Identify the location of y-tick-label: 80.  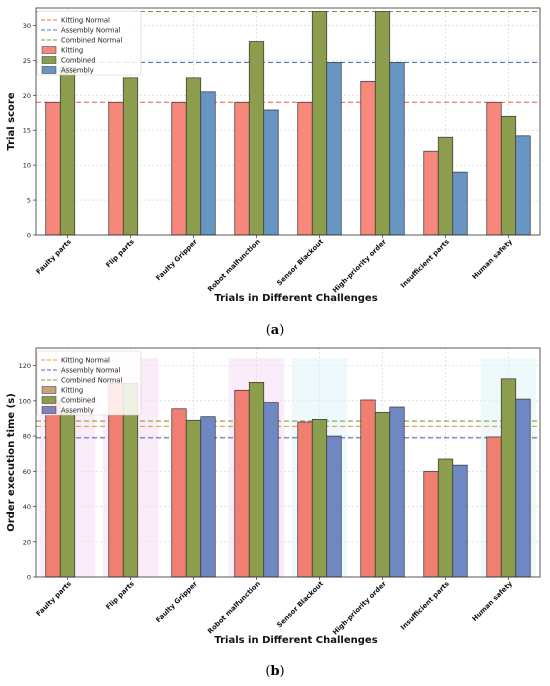
(27, 437).